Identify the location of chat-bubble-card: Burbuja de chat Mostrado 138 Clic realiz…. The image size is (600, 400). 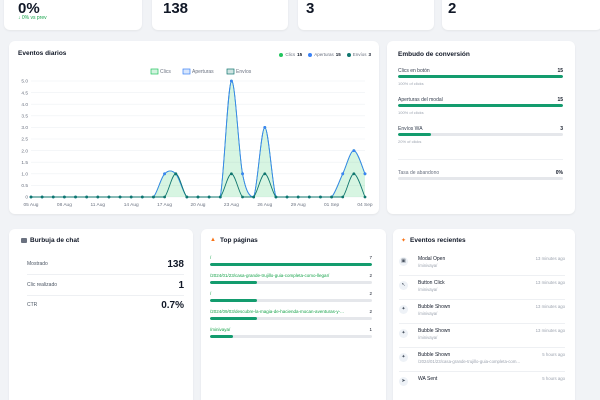
(101, 314).